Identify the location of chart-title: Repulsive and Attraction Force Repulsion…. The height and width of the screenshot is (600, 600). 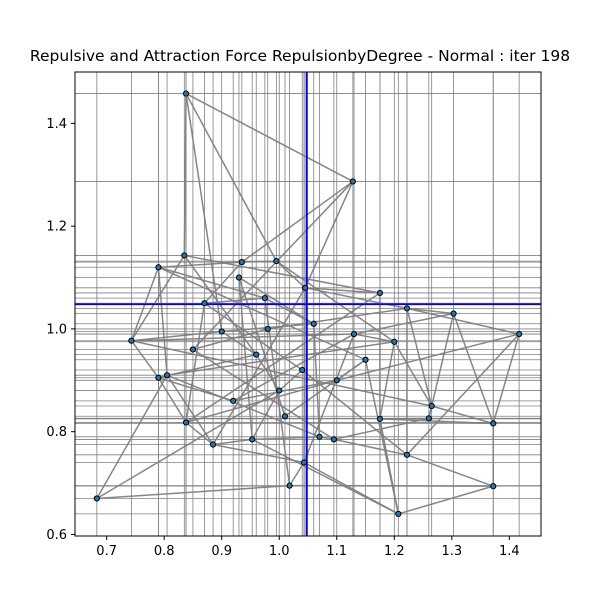
(300, 56).